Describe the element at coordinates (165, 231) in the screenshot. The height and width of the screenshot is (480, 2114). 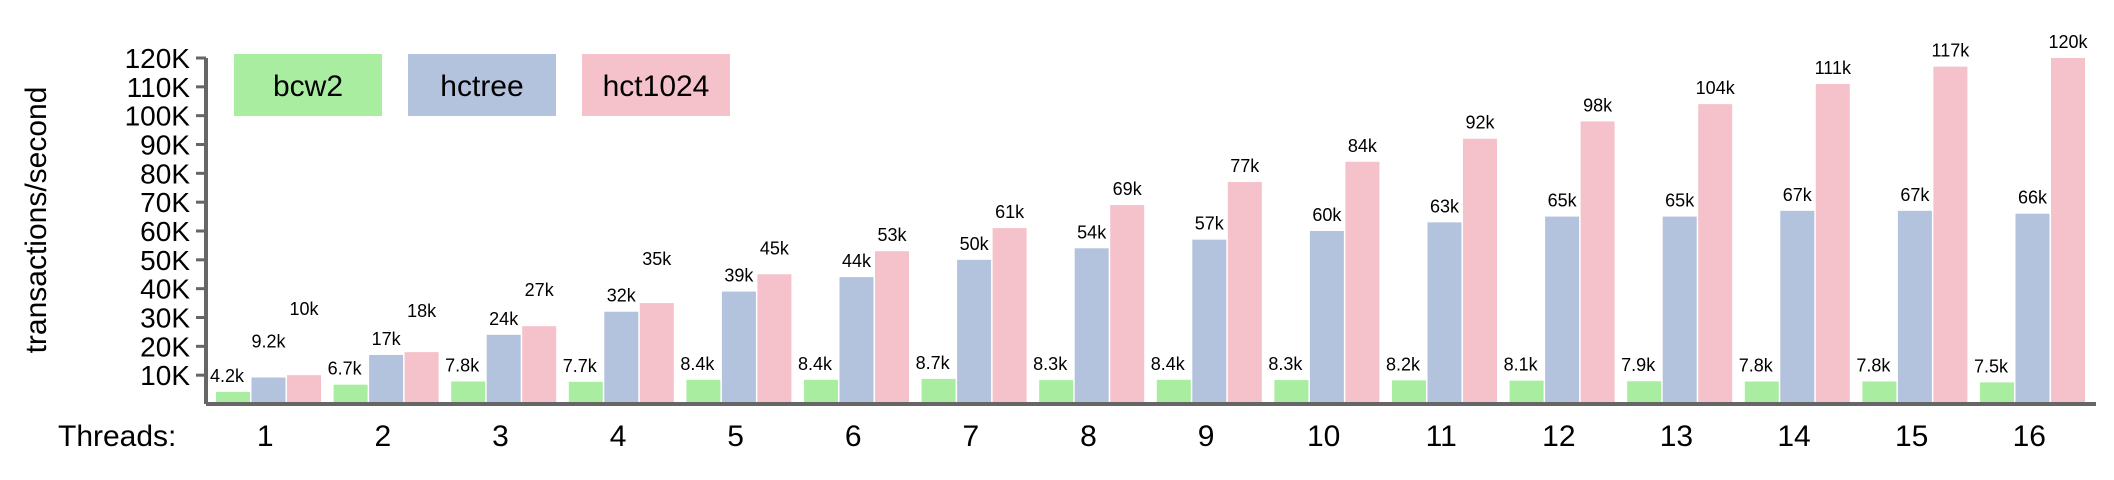
I see `y-tick-label: 60K` at that location.